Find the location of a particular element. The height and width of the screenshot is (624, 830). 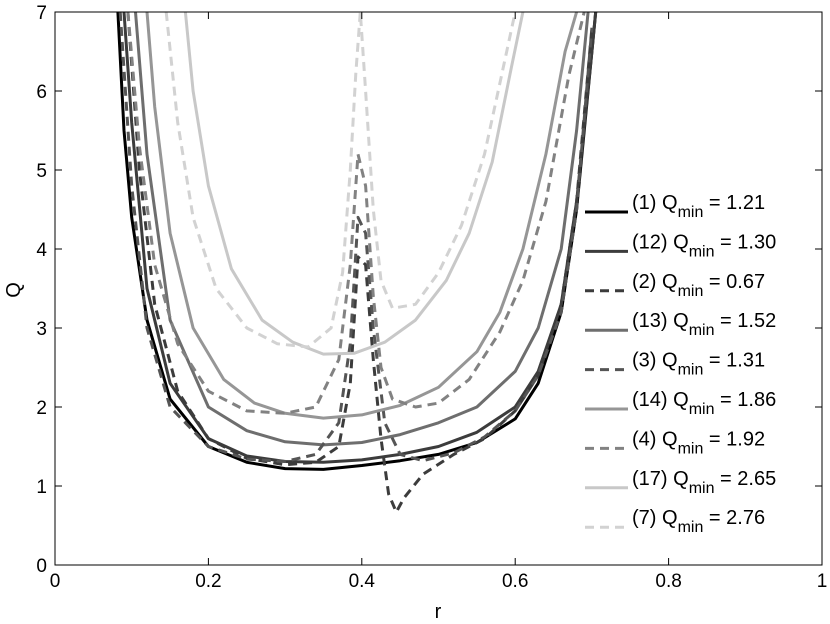

legend-entry-2: (2) Qmin = 0.67 is located at coordinates (698, 285).